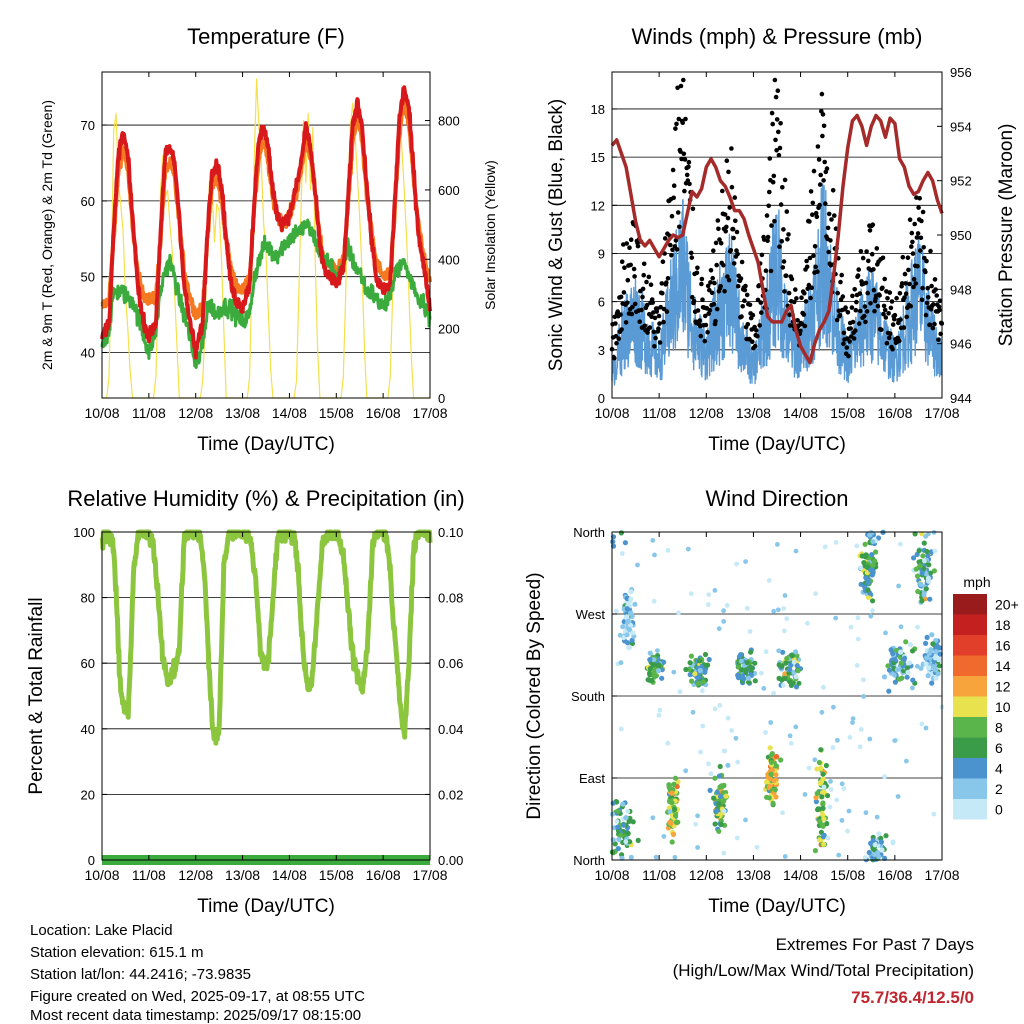  What do you see at coordinates (88, 598) in the screenshot?
I see `y-tick-label: 80` at bounding box center [88, 598].